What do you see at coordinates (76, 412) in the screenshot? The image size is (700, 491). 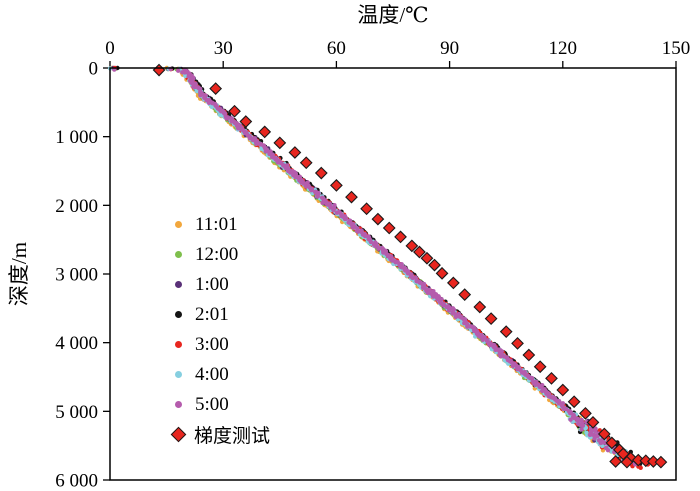 I see `svg-text: 5 000` at bounding box center [76, 412].